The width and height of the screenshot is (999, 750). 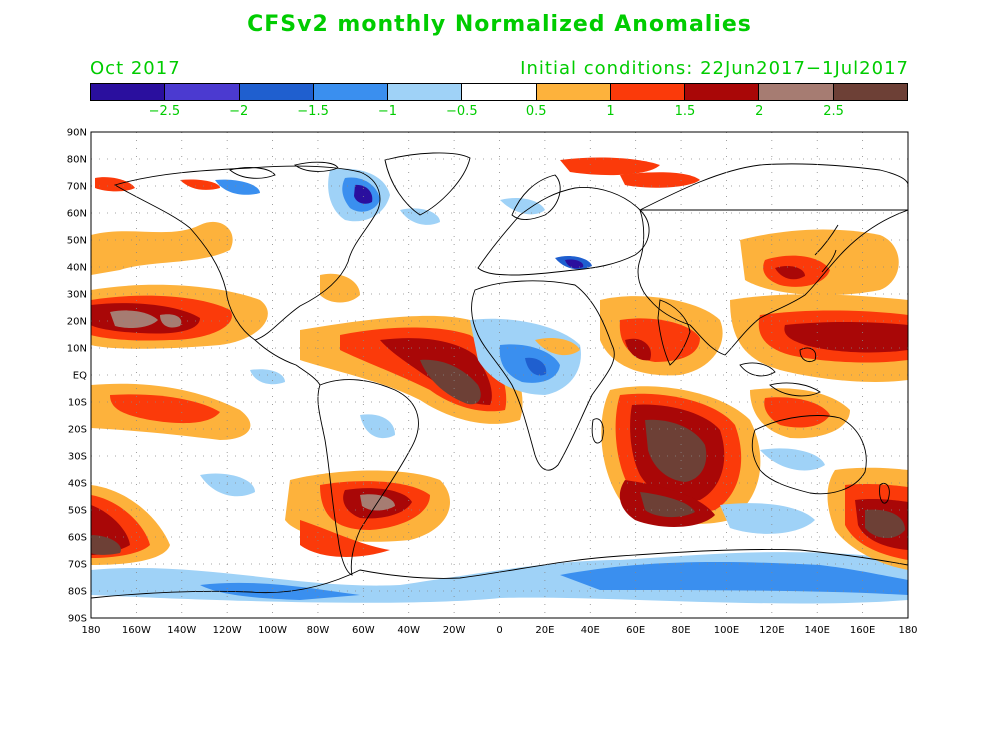 What do you see at coordinates (77, 241) in the screenshot?
I see `latitude-tick-label: 50N` at bounding box center [77, 241].